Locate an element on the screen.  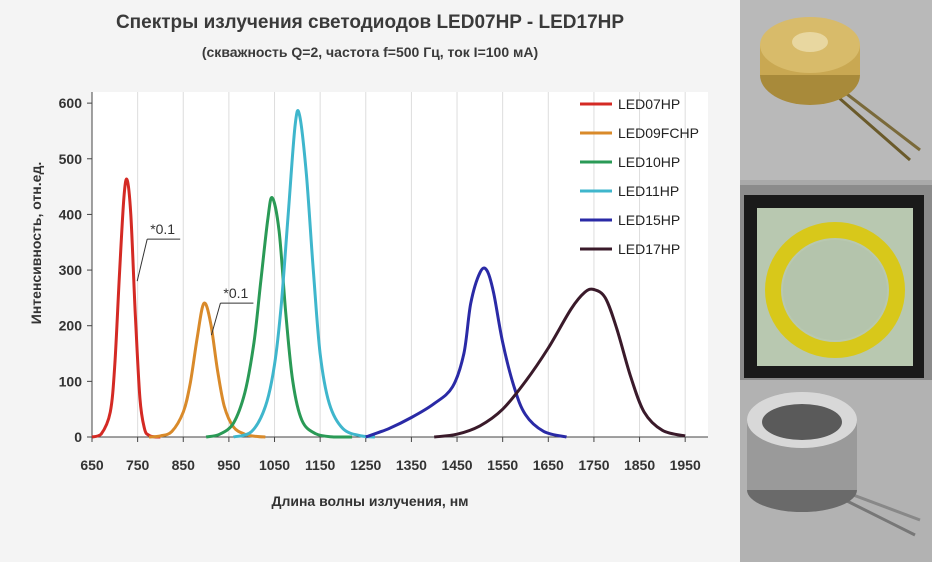
y-tick-label: 500 is located at coordinates (71, 159).